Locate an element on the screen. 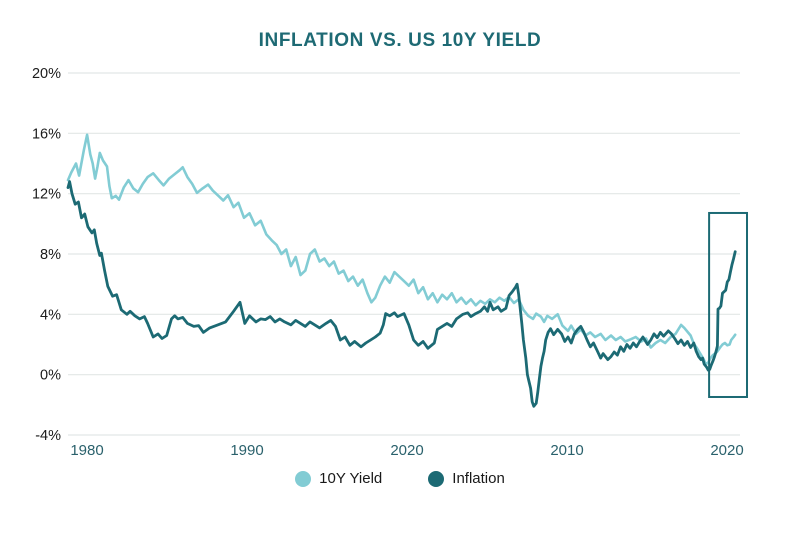  page-title: INFLATION VS. US 10Y YIELD is located at coordinates (400, 40).